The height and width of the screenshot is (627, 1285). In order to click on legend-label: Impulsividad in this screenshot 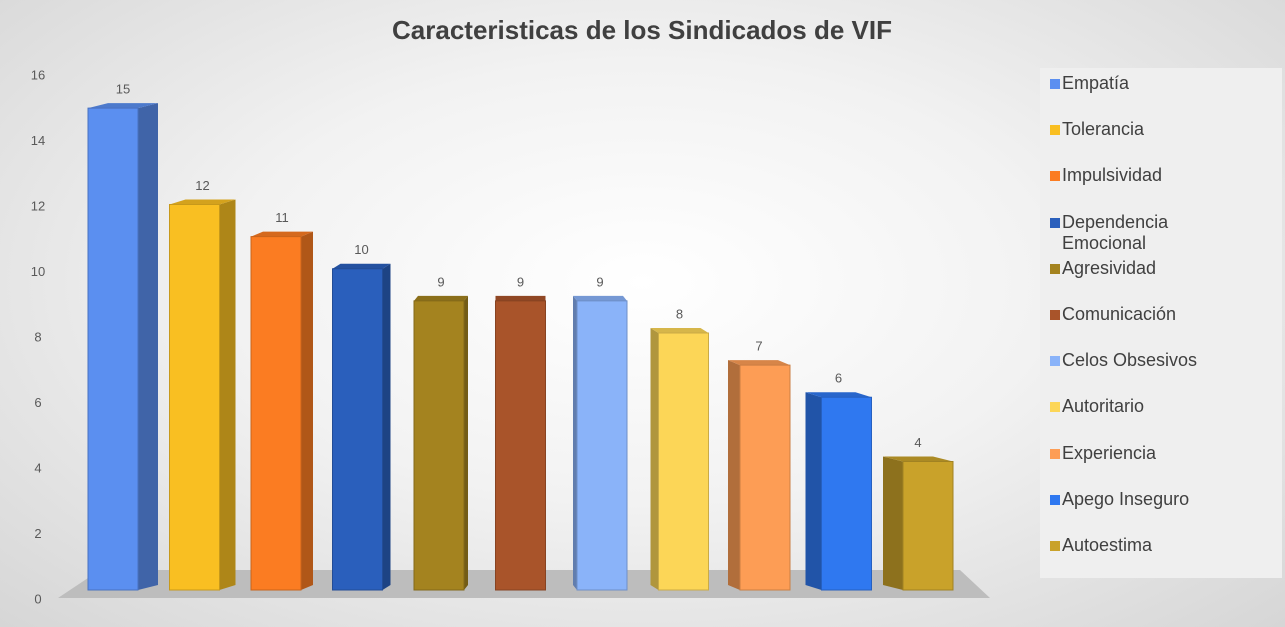, I will do `click(1112, 175)`.